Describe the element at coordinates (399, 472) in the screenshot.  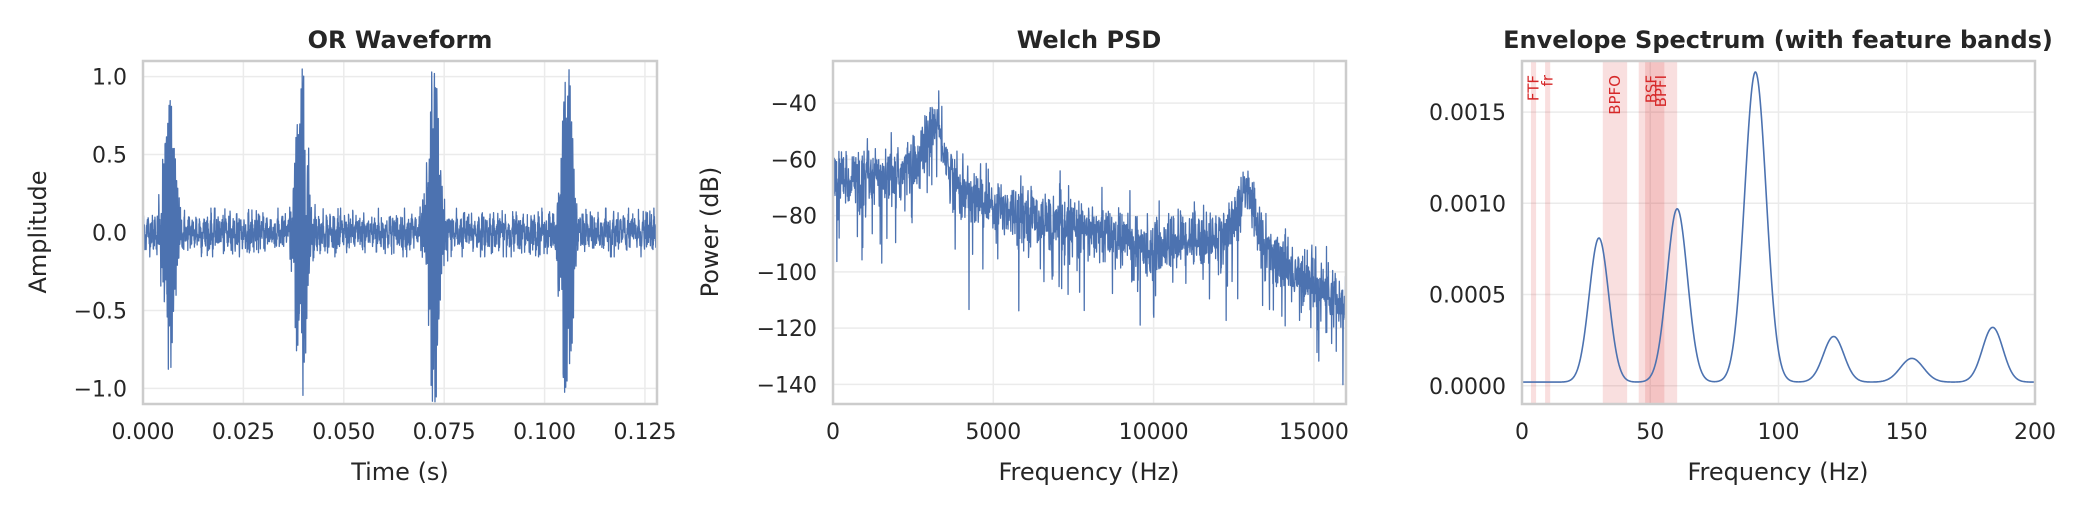
I see `waveform-x-axis-label: Time (s)` at that location.